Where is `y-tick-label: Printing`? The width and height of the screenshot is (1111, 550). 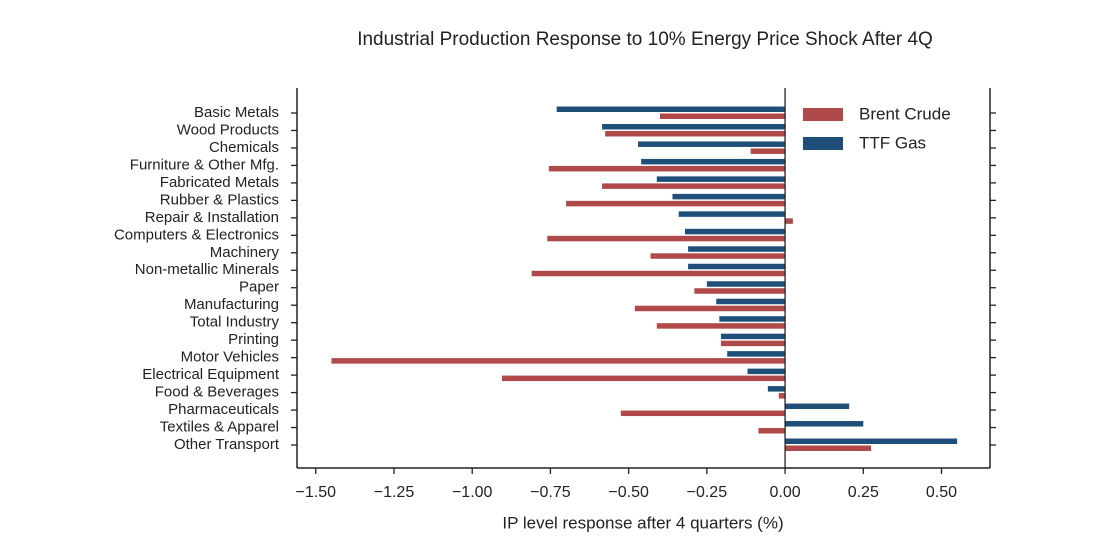
y-tick-label: Printing is located at coordinates (253, 339).